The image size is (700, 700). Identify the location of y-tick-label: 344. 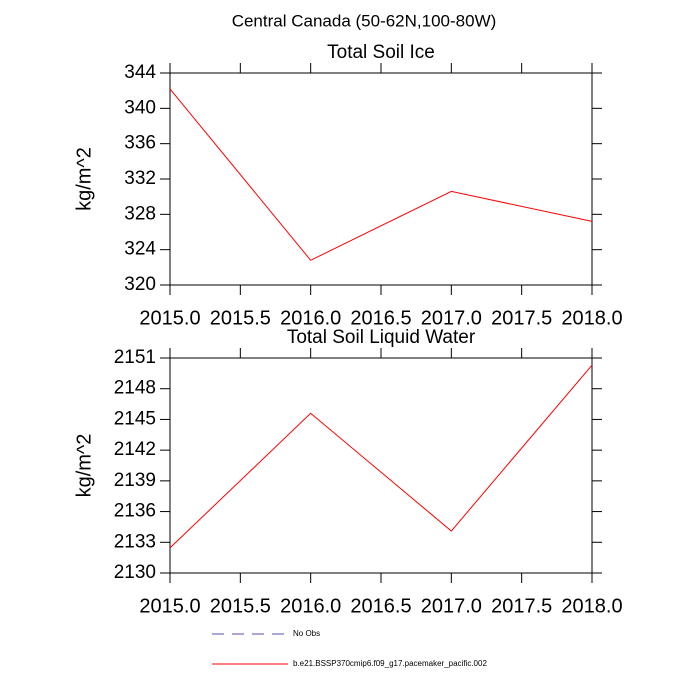
(140, 72).